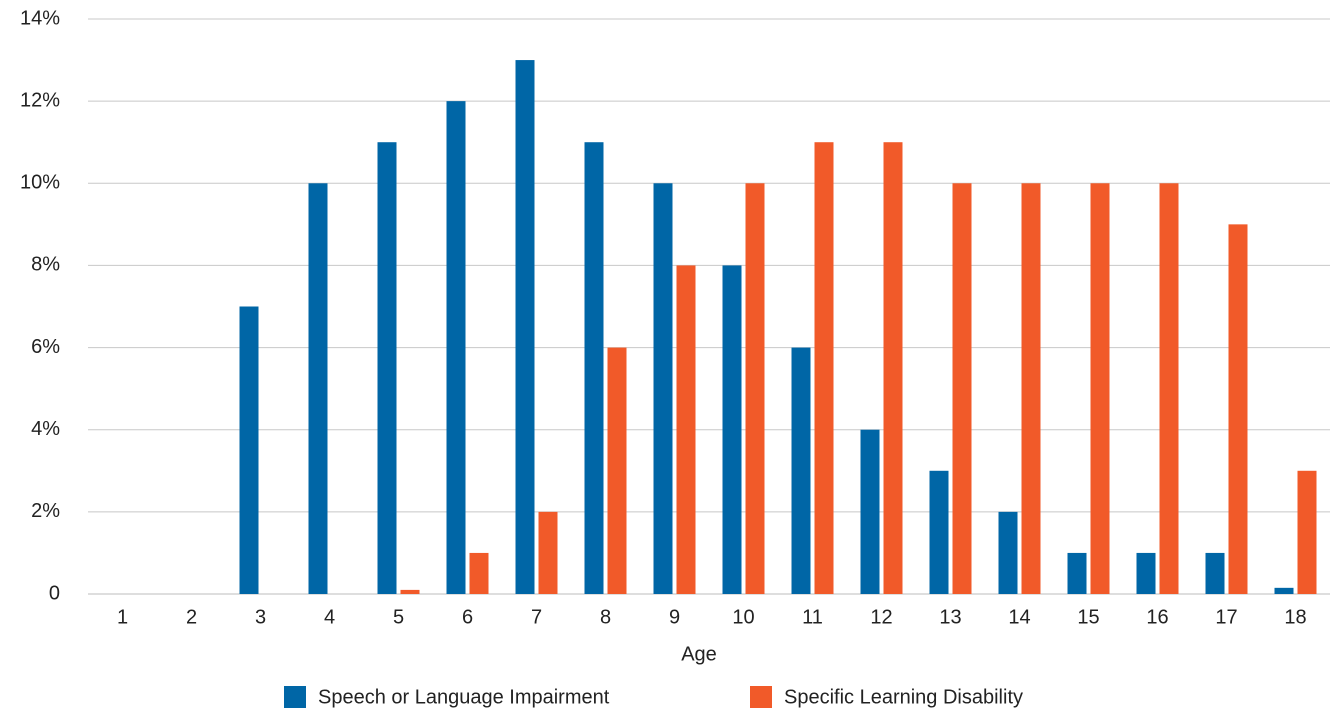 The height and width of the screenshot is (713, 1332). Describe the element at coordinates (536, 617) in the screenshot. I see `x-tick-label: 7` at that location.